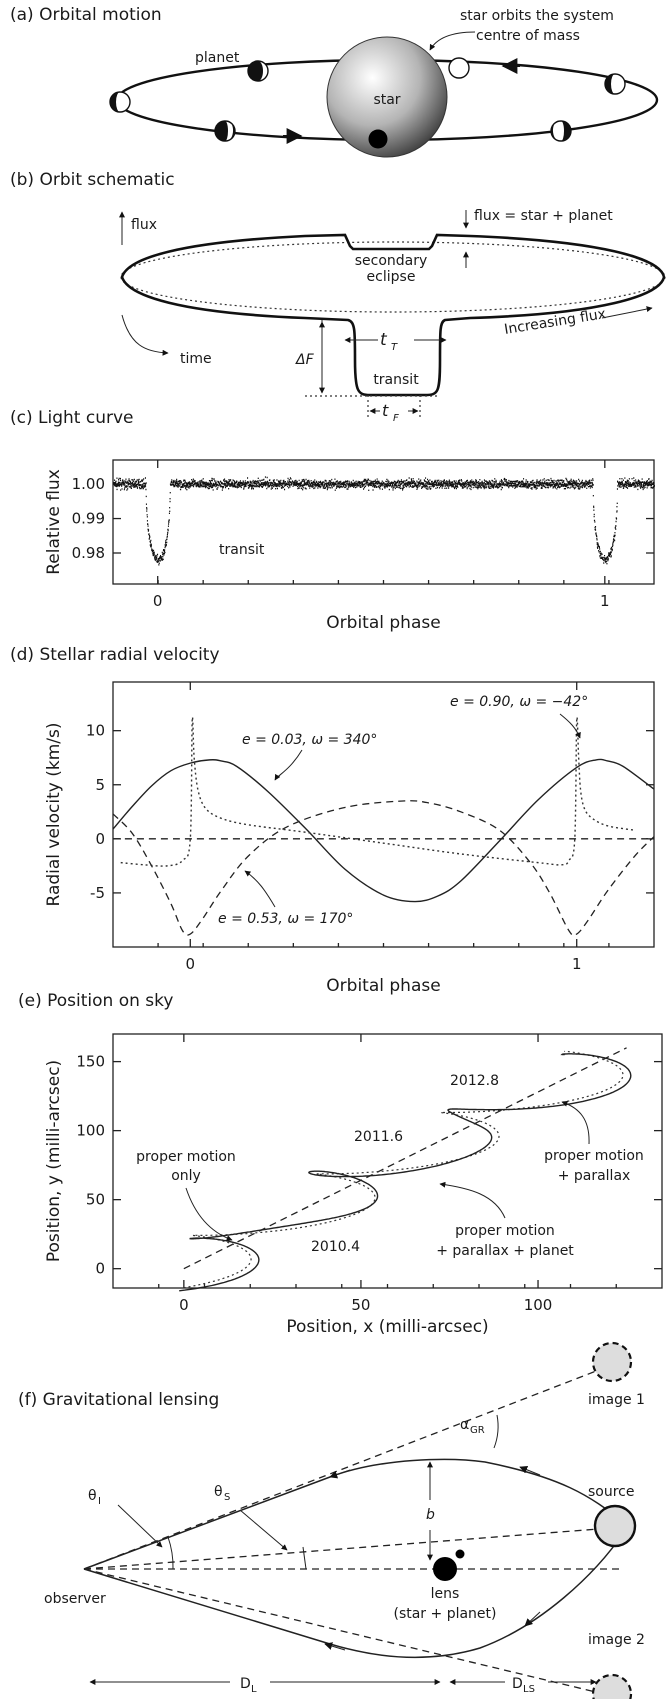  Describe the element at coordinates (186, 1176) in the screenshot. I see `proper-motion-only-label-line2: only` at that location.